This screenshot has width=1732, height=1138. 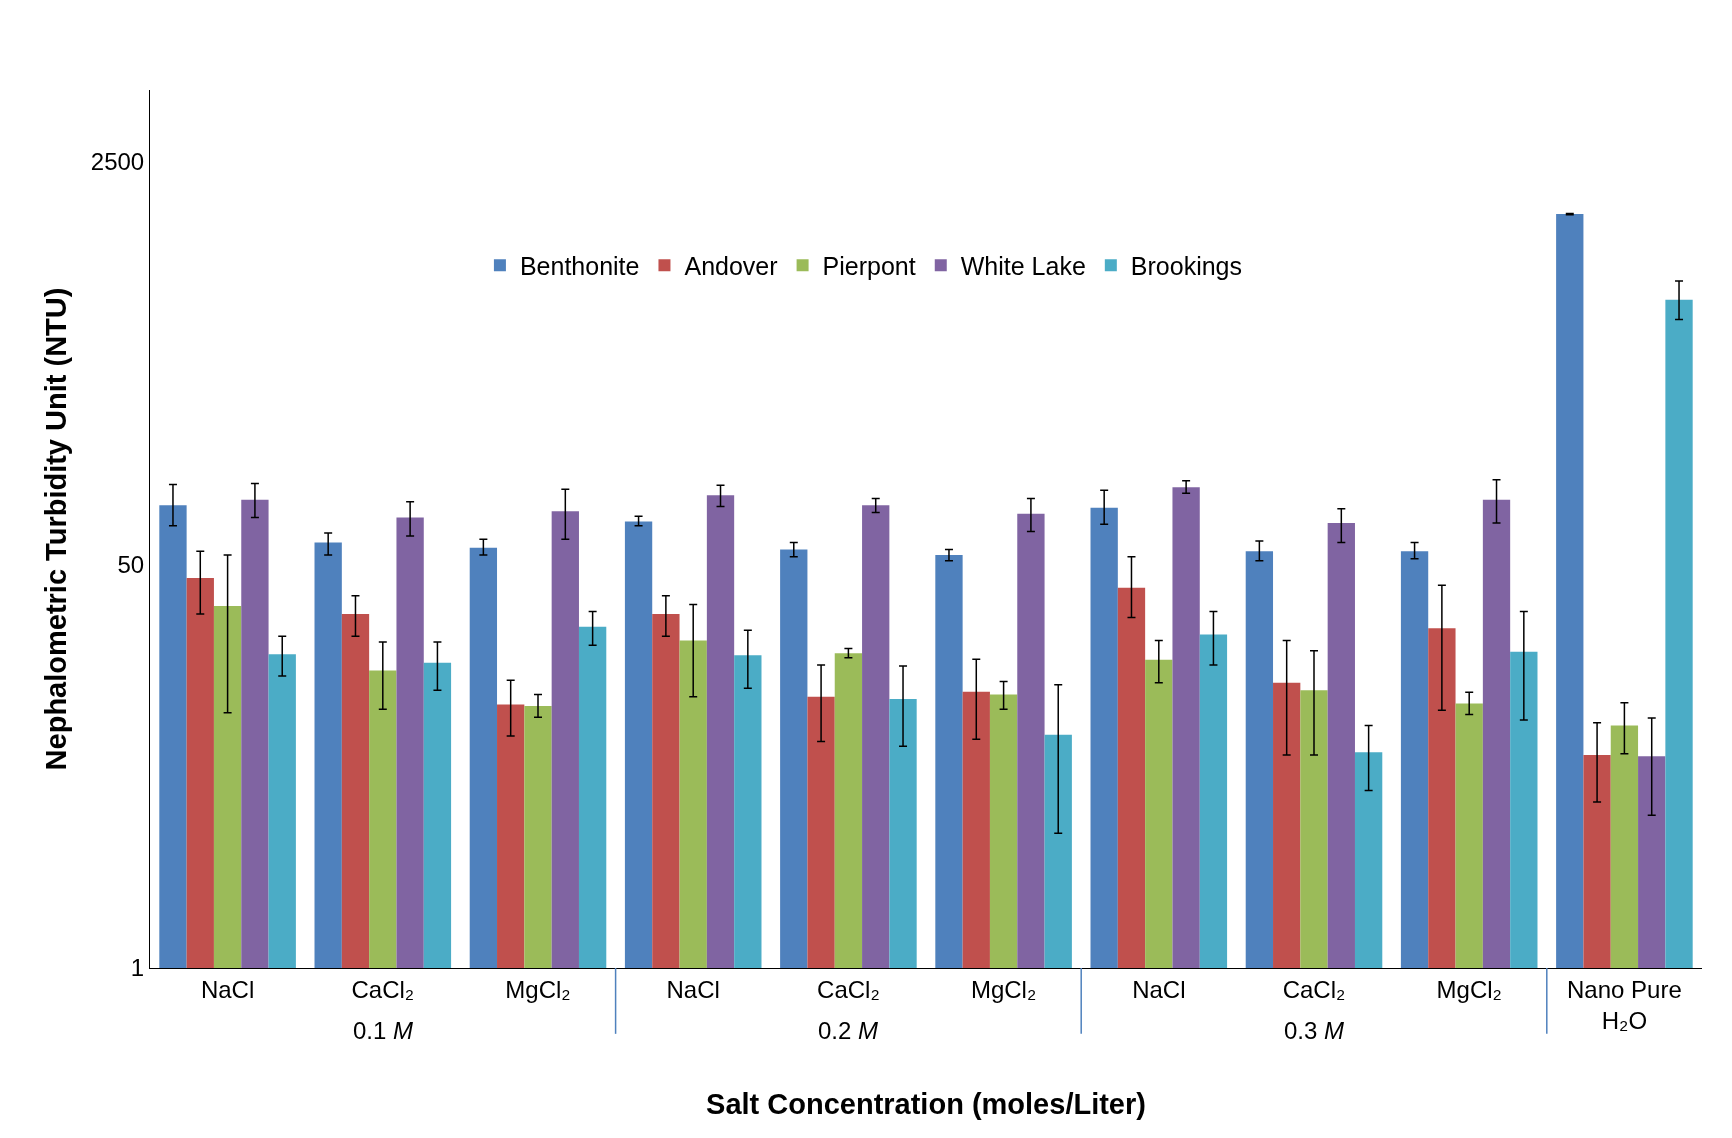 What do you see at coordinates (137, 968) in the screenshot?
I see `y-tick-label: 1` at bounding box center [137, 968].